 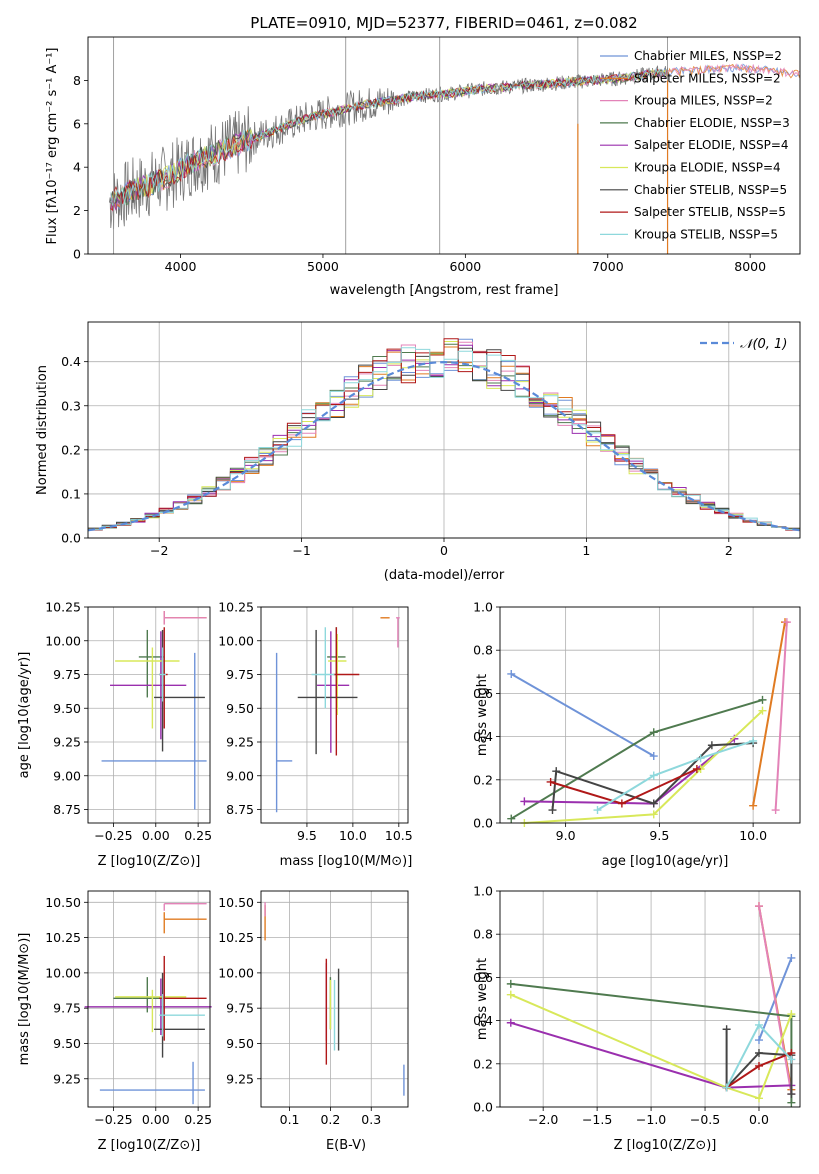 I want to click on normal-curve, so click(x=444, y=446).